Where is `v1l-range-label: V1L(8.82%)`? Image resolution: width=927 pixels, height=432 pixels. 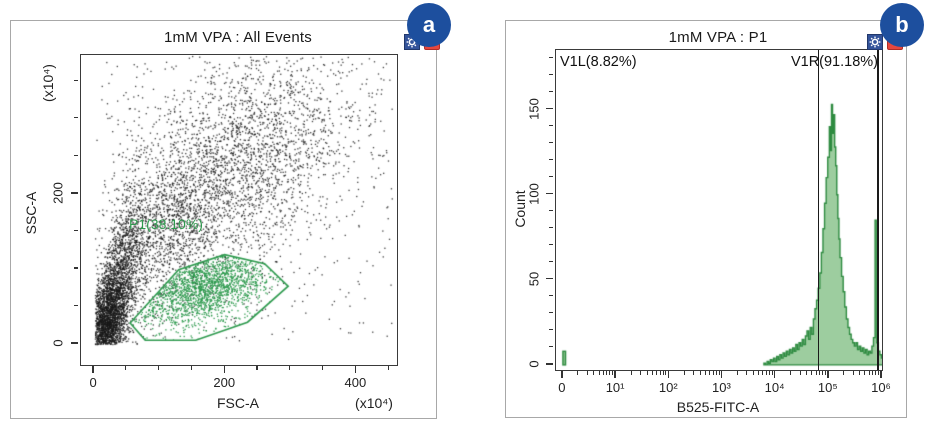 v1l-range-label: V1L(8.82%) is located at coordinates (598, 62).